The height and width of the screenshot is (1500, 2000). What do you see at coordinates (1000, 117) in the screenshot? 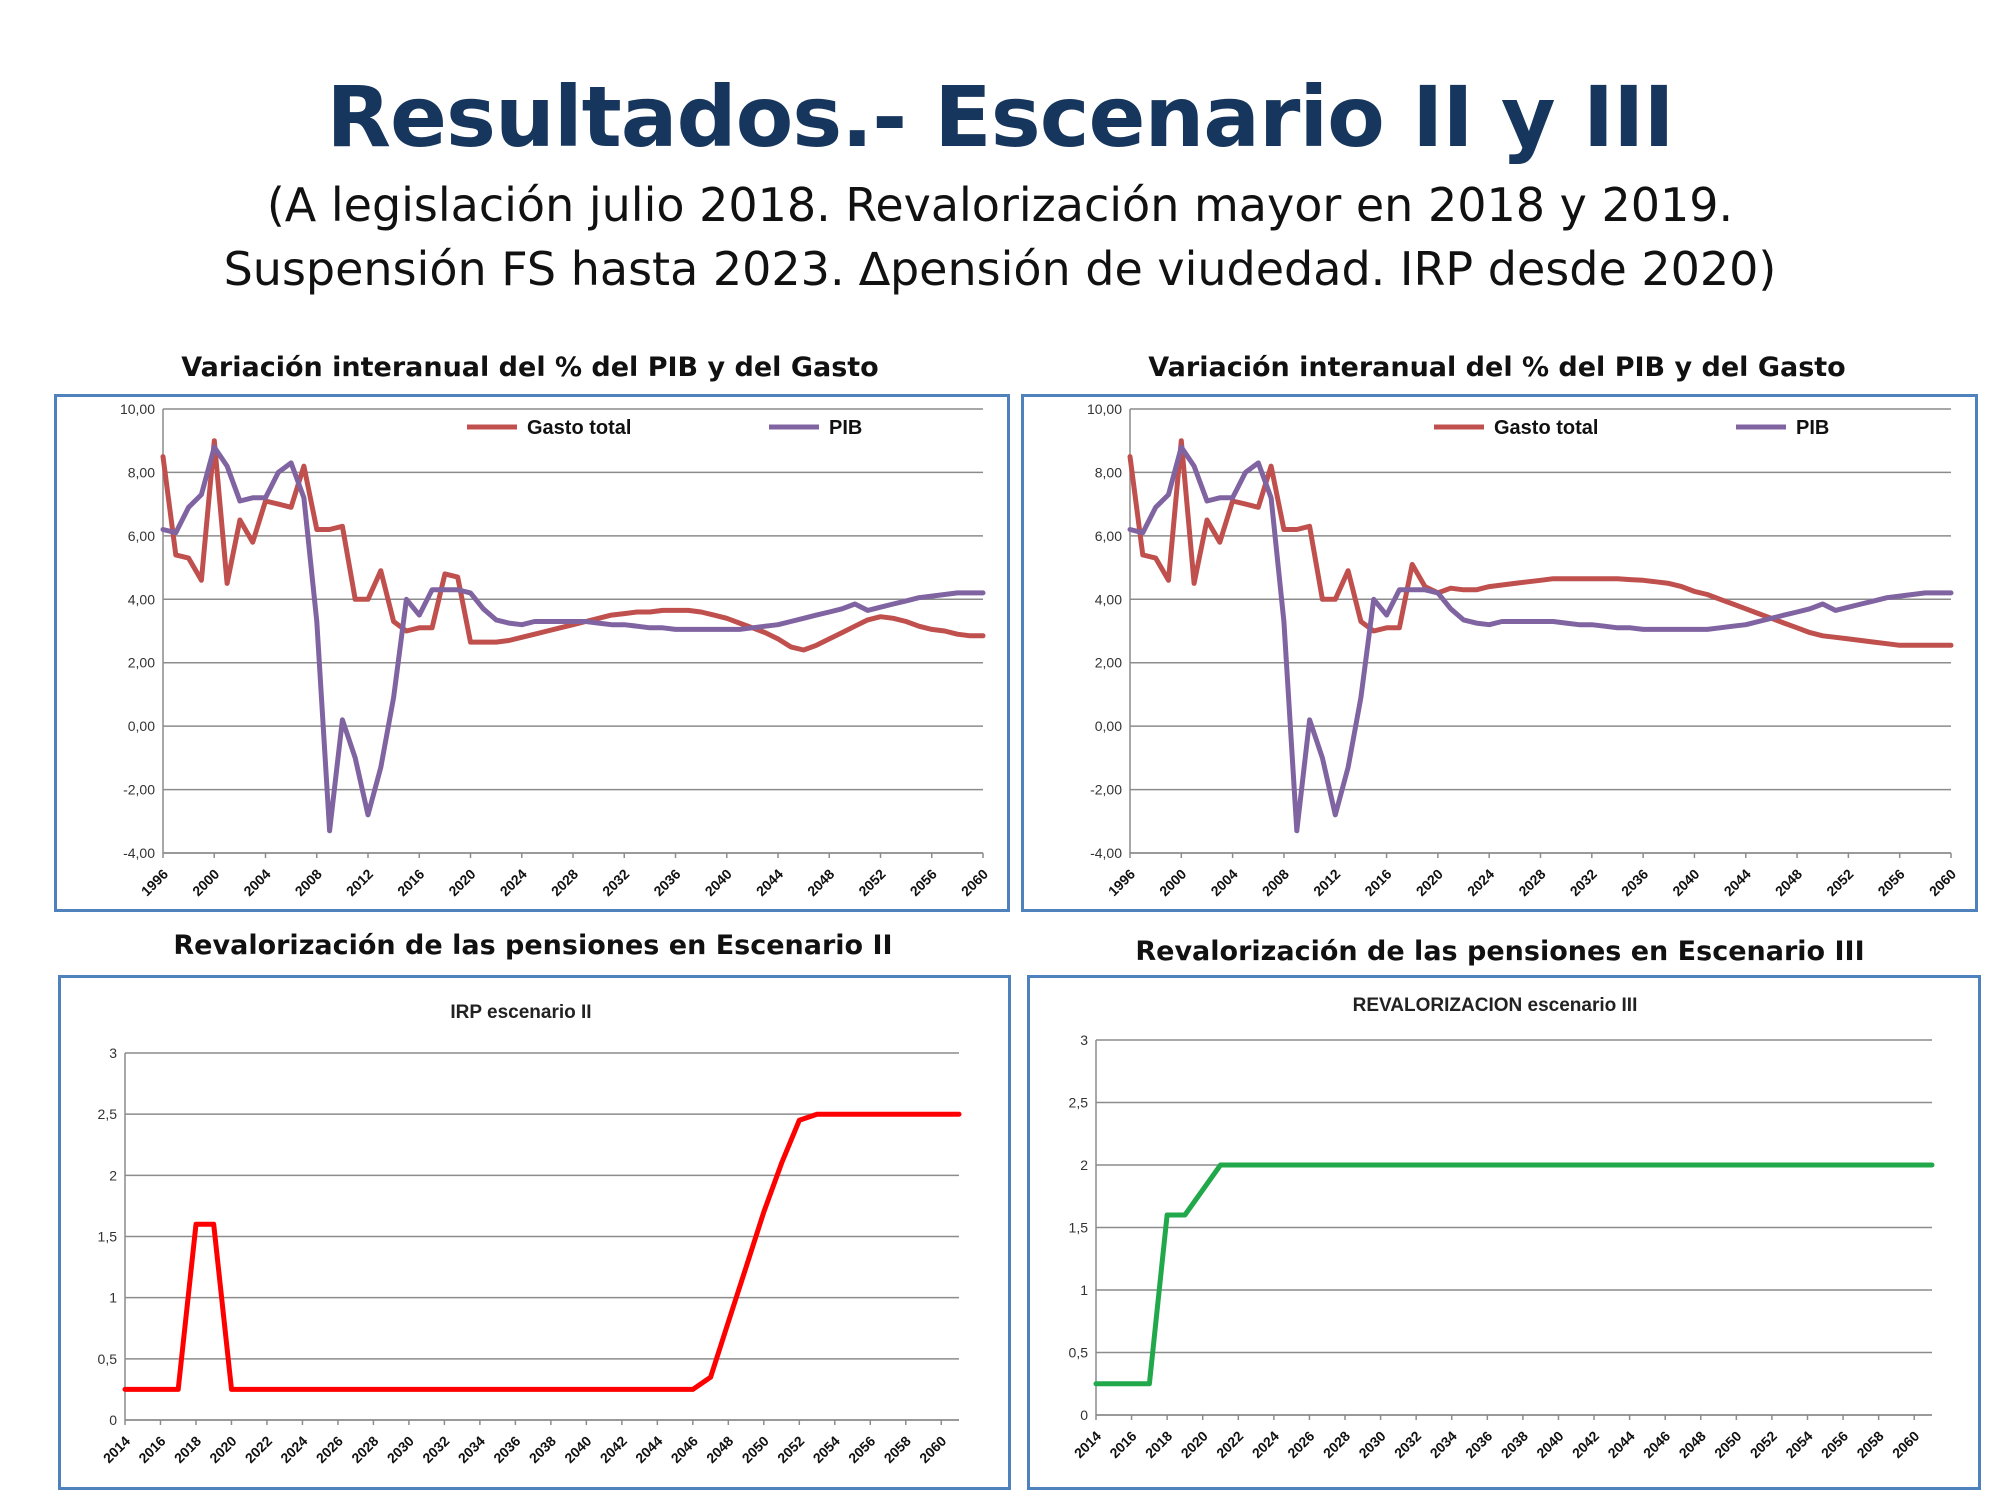
I see `slide-title: Resultados.- Escenario II y III` at bounding box center [1000, 117].